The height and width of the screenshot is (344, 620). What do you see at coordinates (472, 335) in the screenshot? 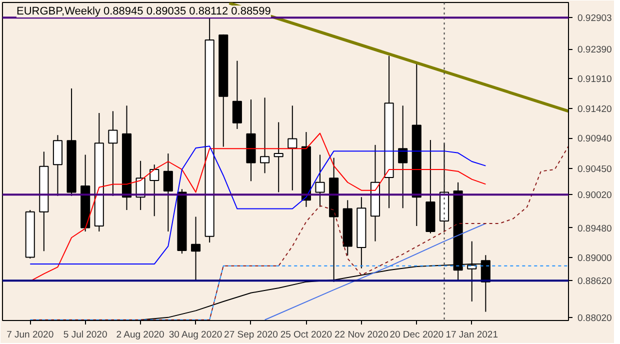
I see `x-tick-label: 17 Jan 2021` at bounding box center [472, 335].